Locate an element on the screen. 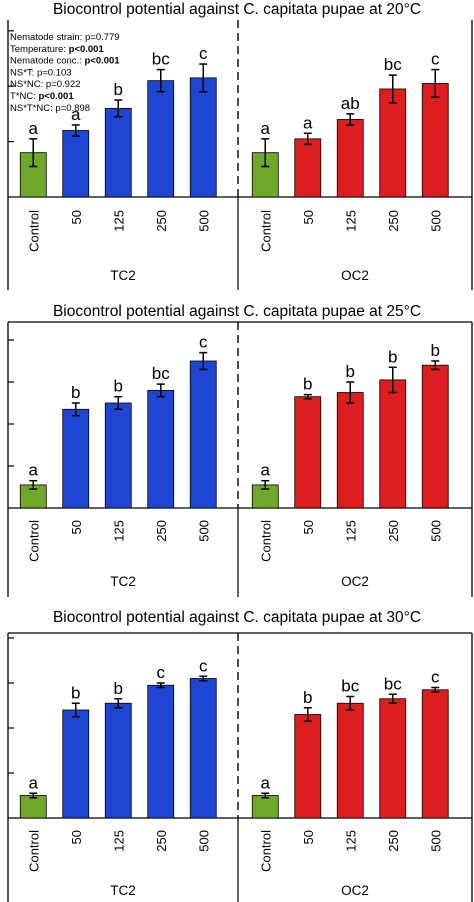  stat-label: Temperature: is located at coordinates (39, 49).